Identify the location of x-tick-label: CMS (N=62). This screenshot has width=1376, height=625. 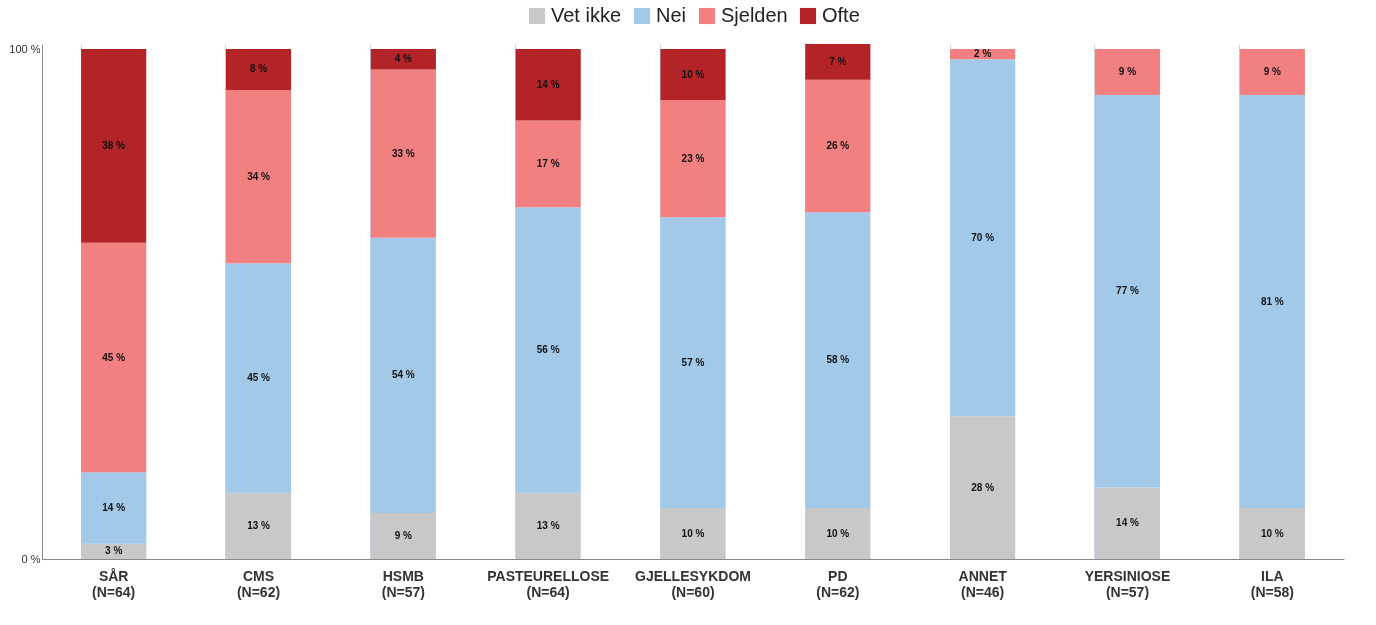
(258, 583).